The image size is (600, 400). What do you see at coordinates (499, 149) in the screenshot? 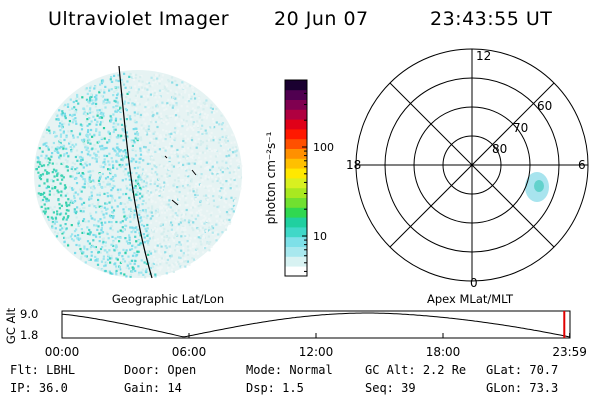
I see `lat-label-80: 80` at bounding box center [499, 149].